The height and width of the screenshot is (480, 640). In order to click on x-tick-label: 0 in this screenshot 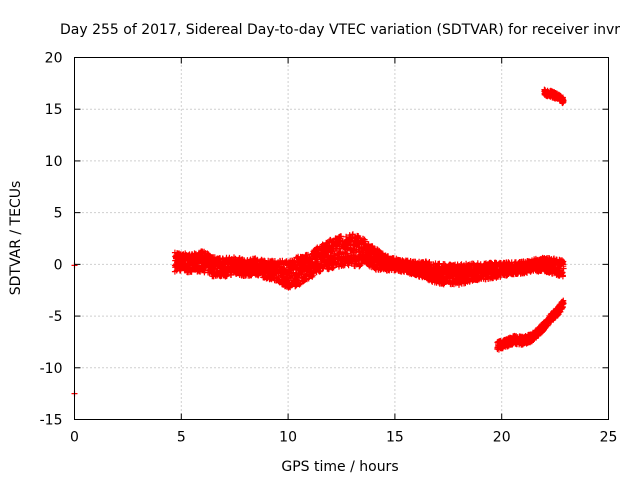, I will do `click(74, 438)`.